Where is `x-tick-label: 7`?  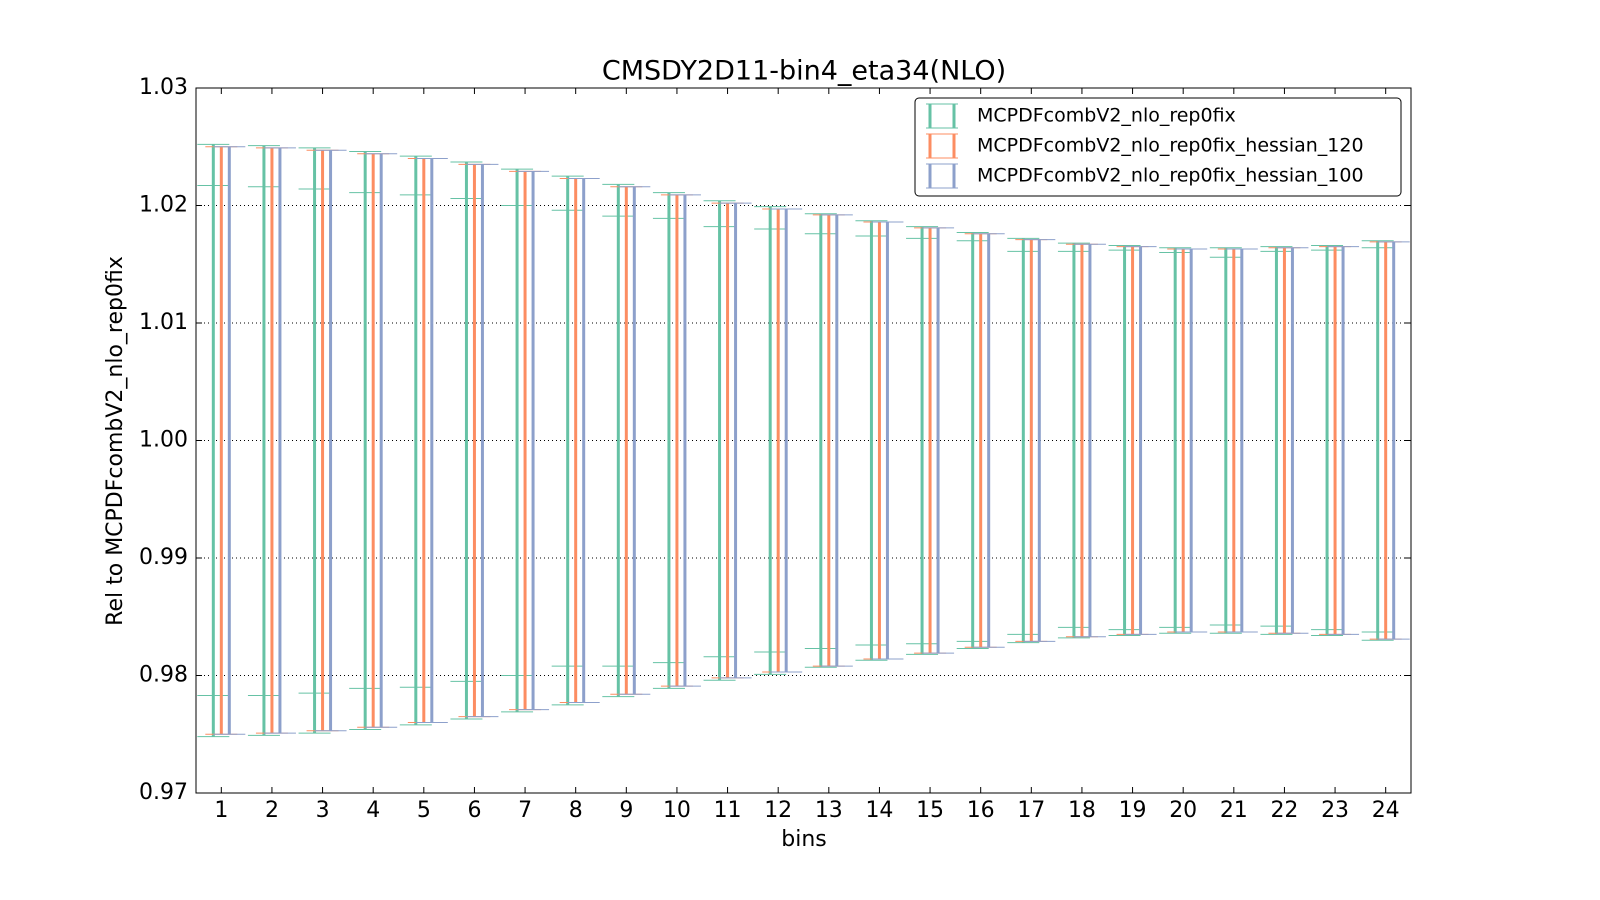 x-tick-label: 7 is located at coordinates (525, 810).